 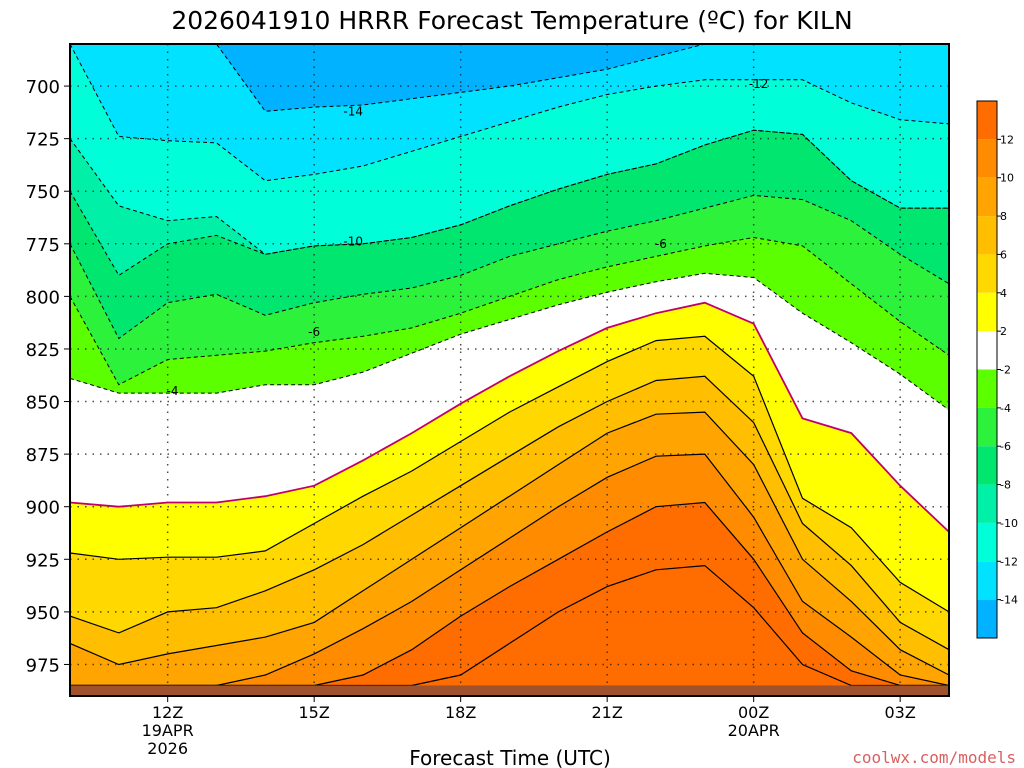 I want to click on colorbar-tick-label: 6, so click(x=1003, y=254).